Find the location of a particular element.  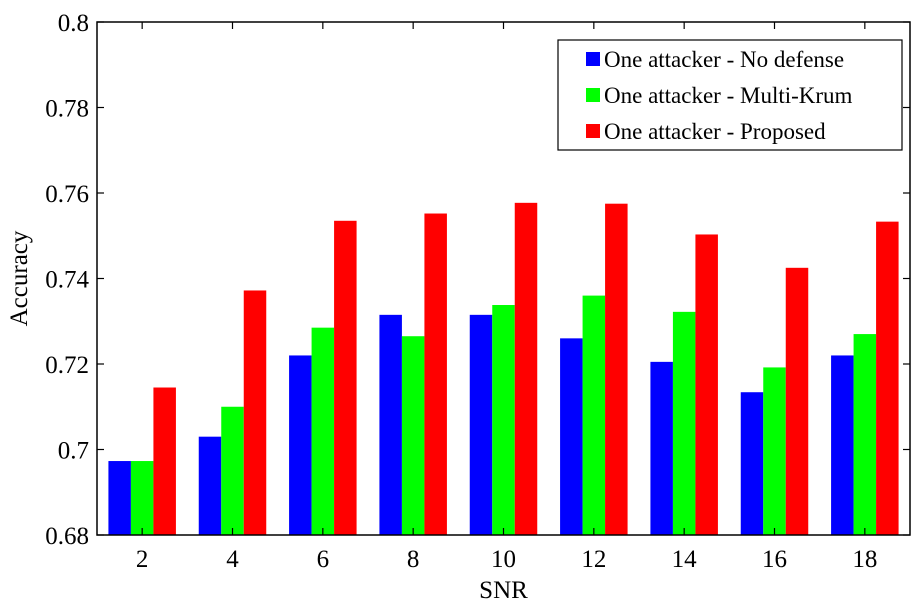

x-tick-label: 2 is located at coordinates (142, 559).